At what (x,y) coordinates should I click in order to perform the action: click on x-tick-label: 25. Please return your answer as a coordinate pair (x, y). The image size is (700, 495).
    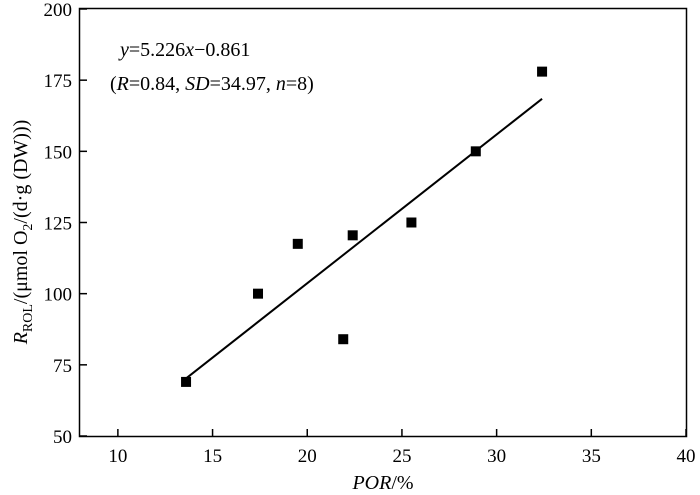
    Looking at the image, I should click on (401, 456).